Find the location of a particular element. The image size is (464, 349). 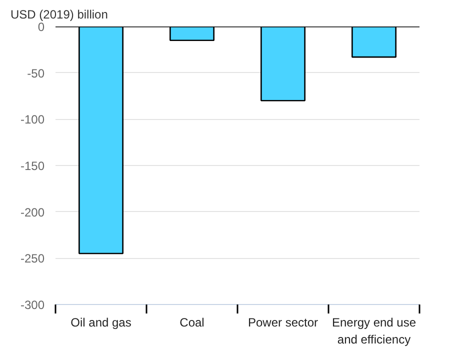

y-tick-label: -50 is located at coordinates (36, 73).